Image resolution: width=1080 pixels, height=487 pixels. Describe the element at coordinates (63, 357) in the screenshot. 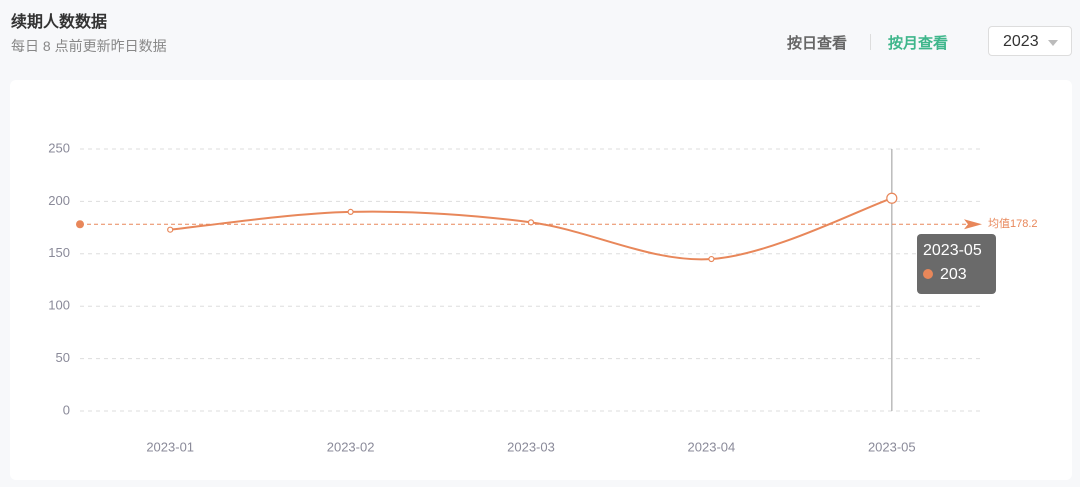

I see `y-tick-label: 50` at that location.